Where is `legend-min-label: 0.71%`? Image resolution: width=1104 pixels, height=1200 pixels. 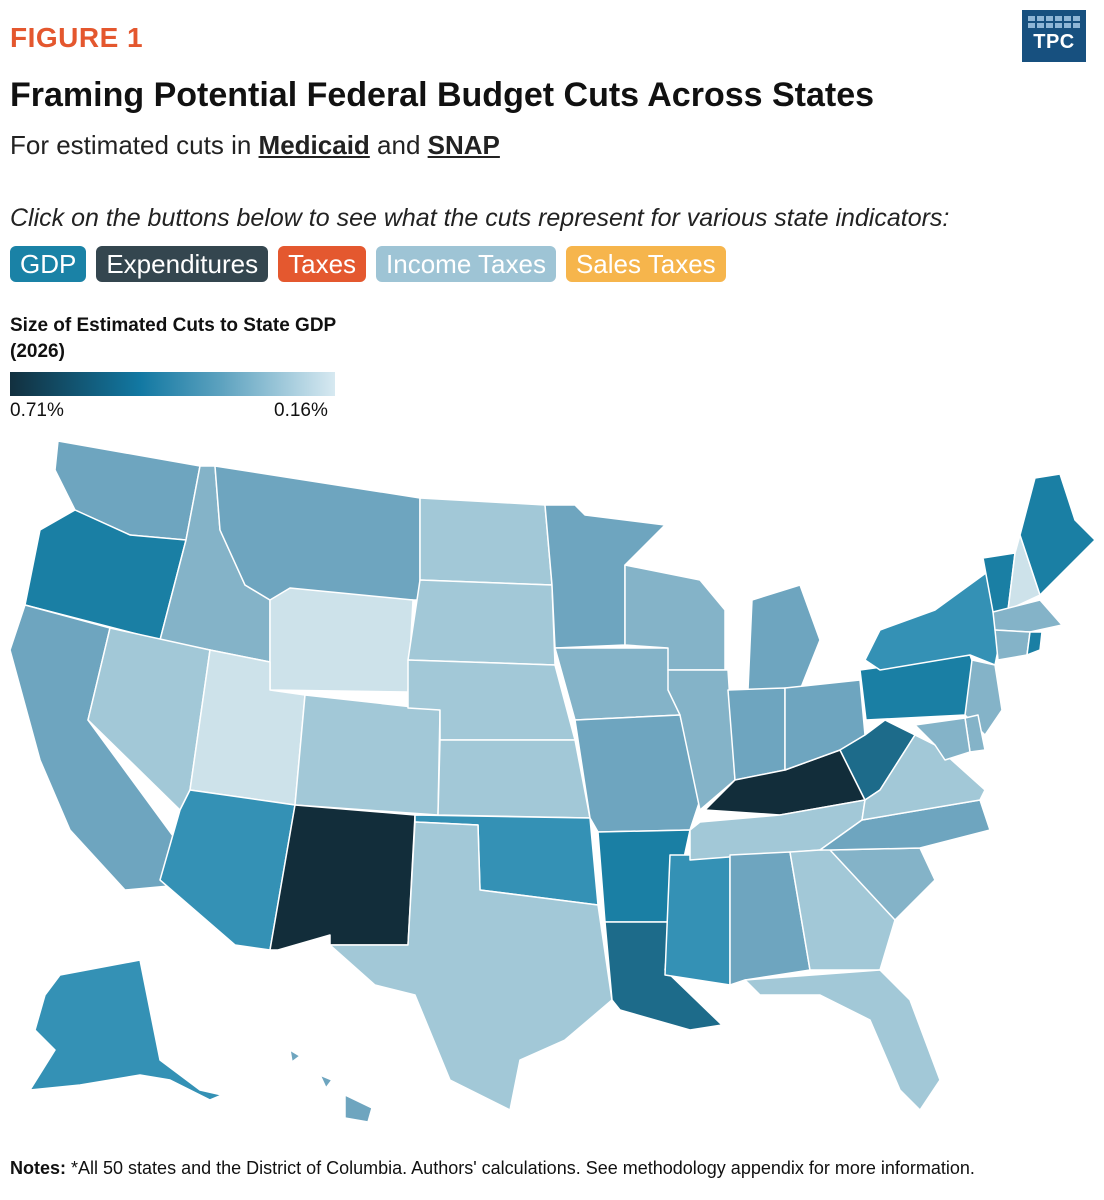 legend-min-label: 0.71% is located at coordinates (37, 410).